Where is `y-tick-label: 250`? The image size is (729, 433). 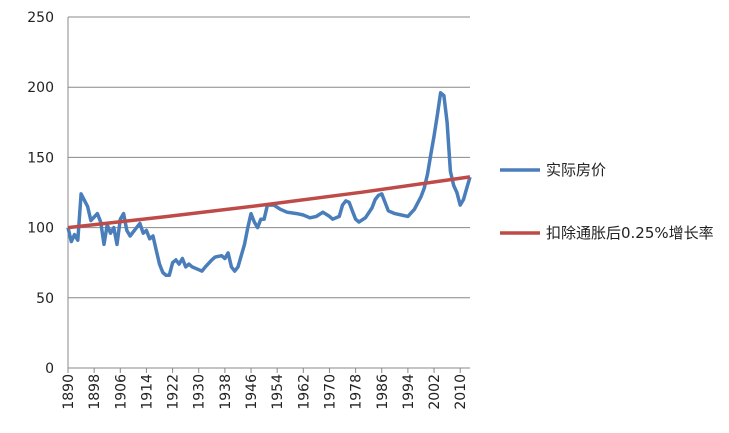
y-tick-label: 250 is located at coordinates (40, 18).